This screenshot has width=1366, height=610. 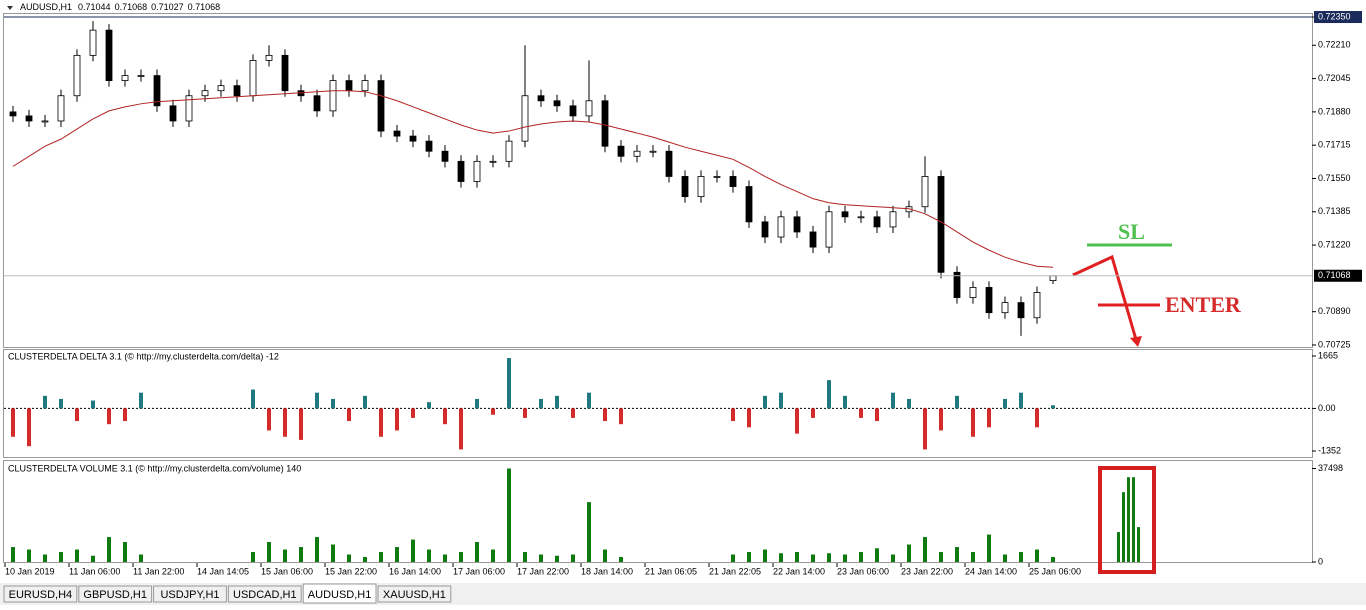 I want to click on ohlc-high: 0.71068, so click(x=131, y=7).